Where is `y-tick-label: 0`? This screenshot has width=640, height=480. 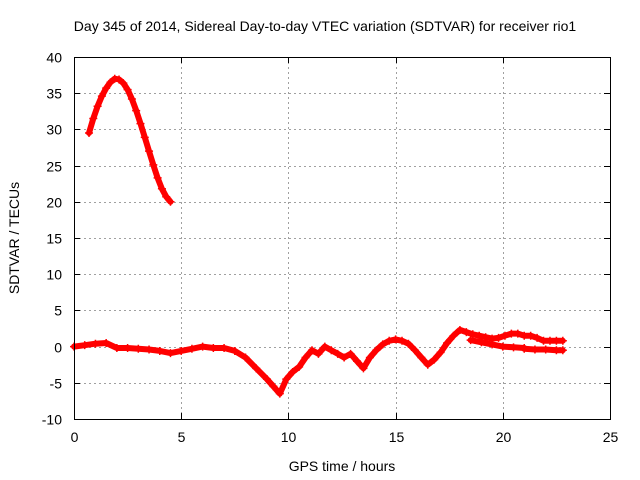
y-tick-label: 0 is located at coordinates (58, 348).